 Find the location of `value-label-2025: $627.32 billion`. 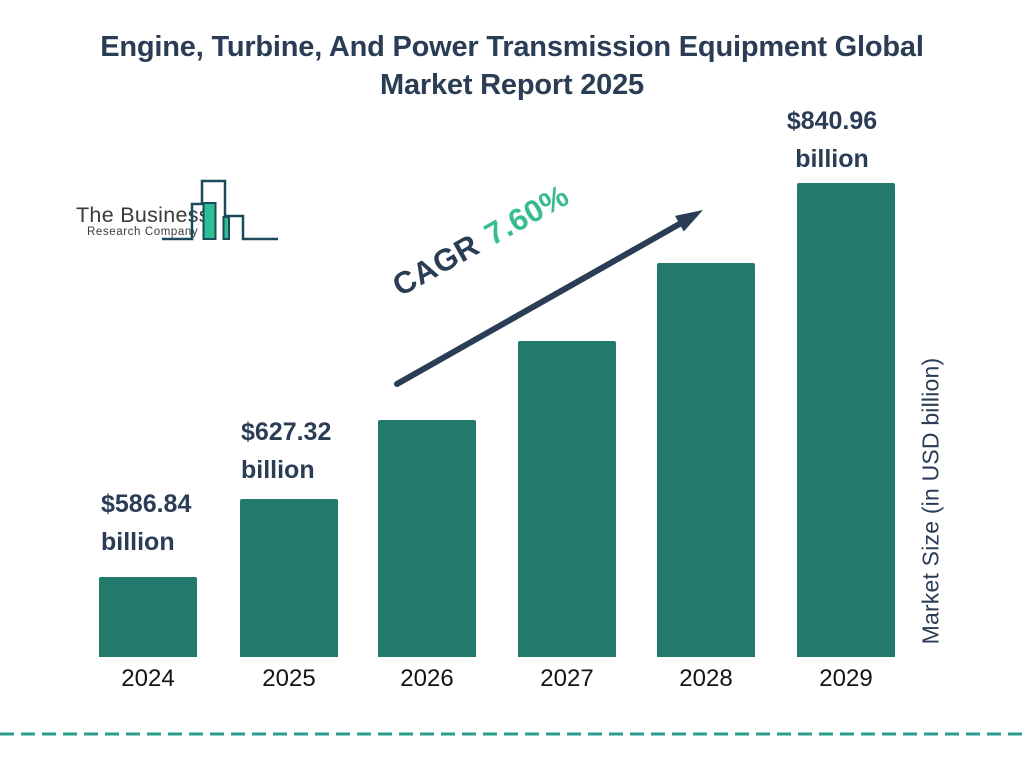

value-label-2025: $627.32 billion is located at coordinates (321, 451).